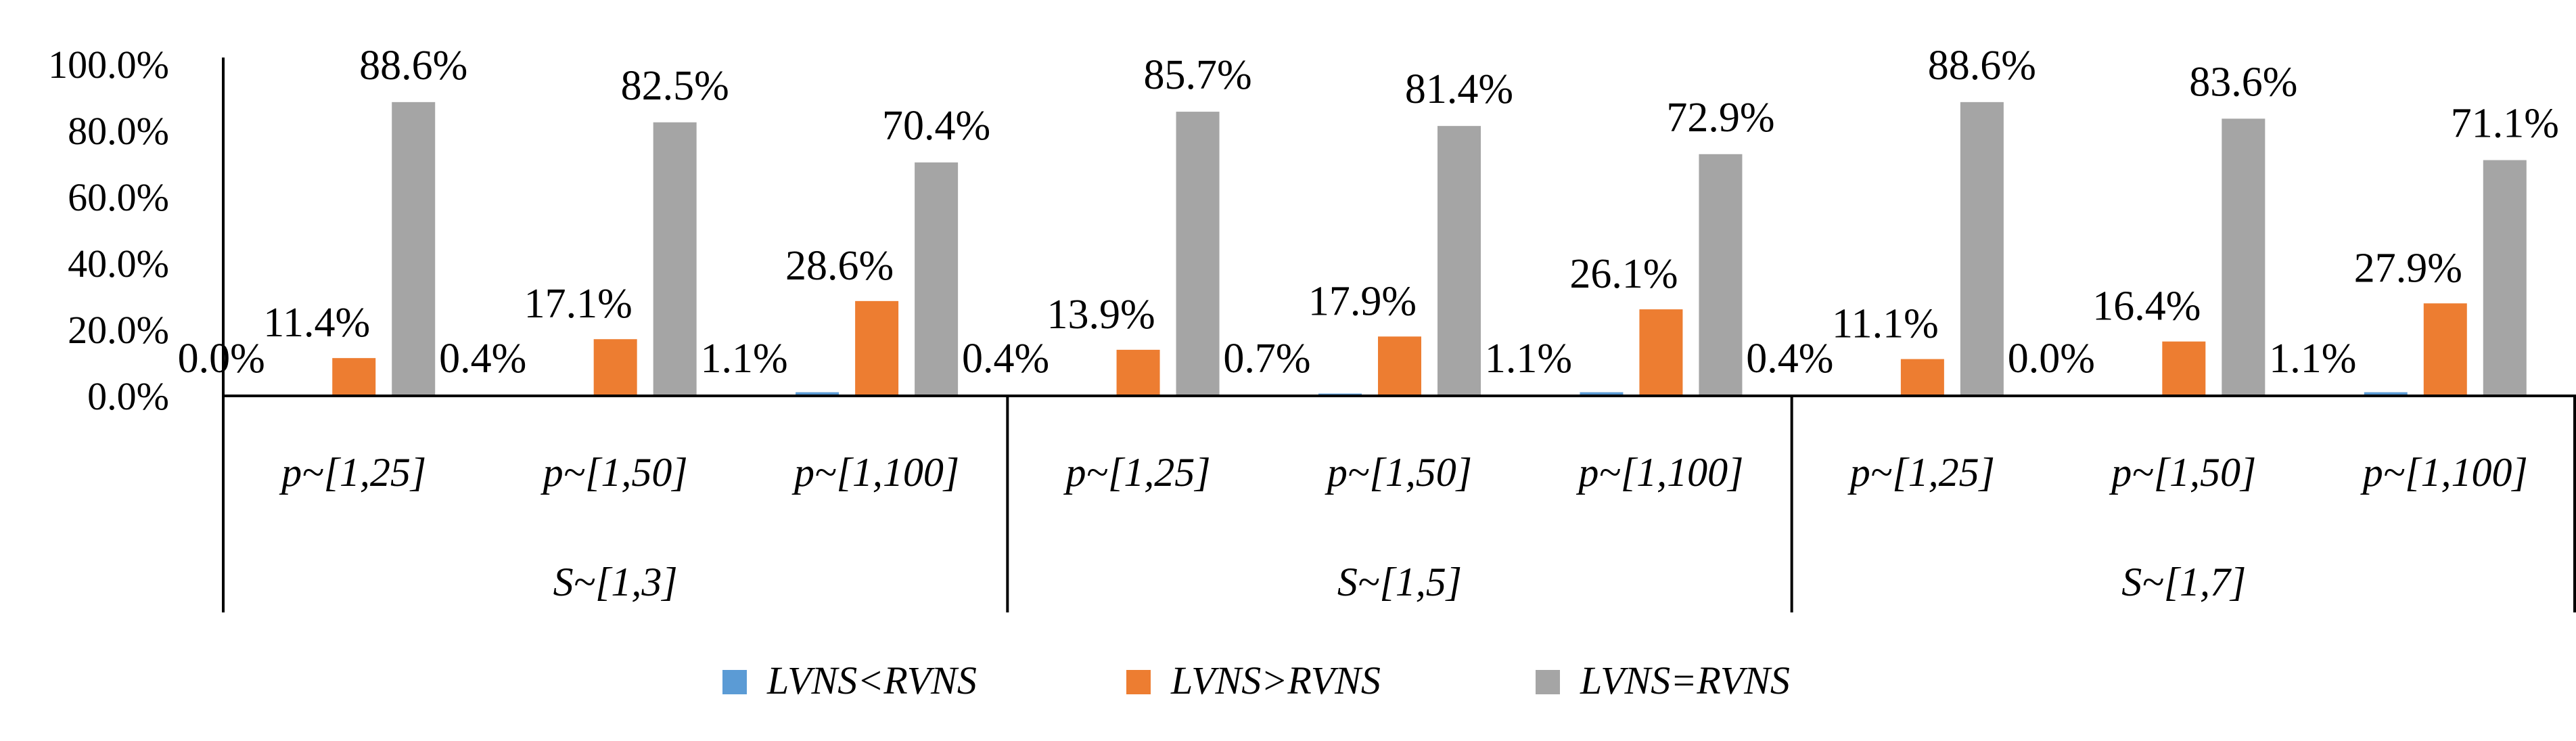 The width and height of the screenshot is (2576, 741). Describe the element at coordinates (118, 197) in the screenshot. I see `y-tick-label: 60.0%` at that location.